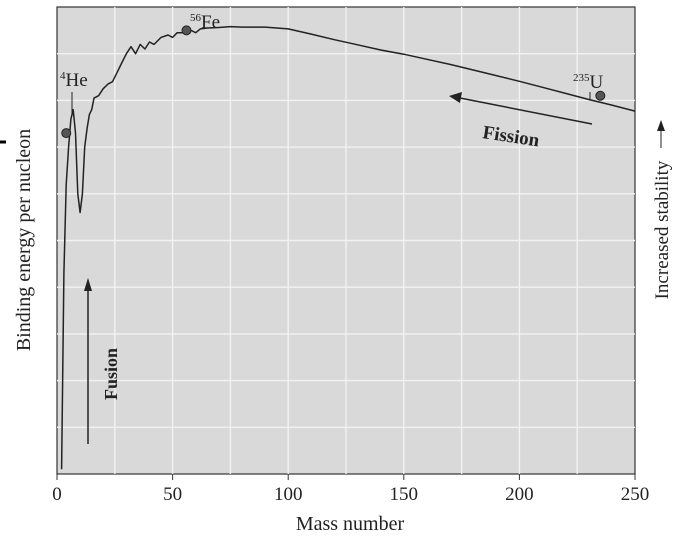 Image resolution: width=679 pixels, height=541 pixels. What do you see at coordinates (521, 108) in the screenshot?
I see `fission-arrow` at bounding box center [521, 108].